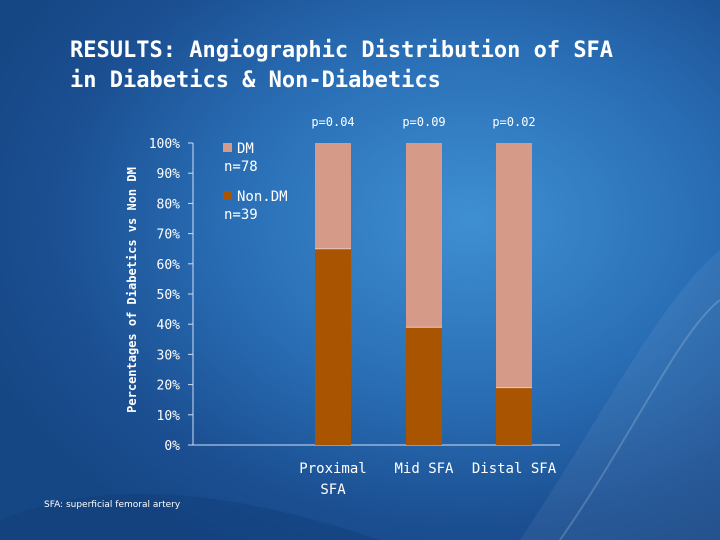 The height and width of the screenshot is (540, 720). I want to click on footnote: SFA: superficial femoral artery, so click(112, 505).